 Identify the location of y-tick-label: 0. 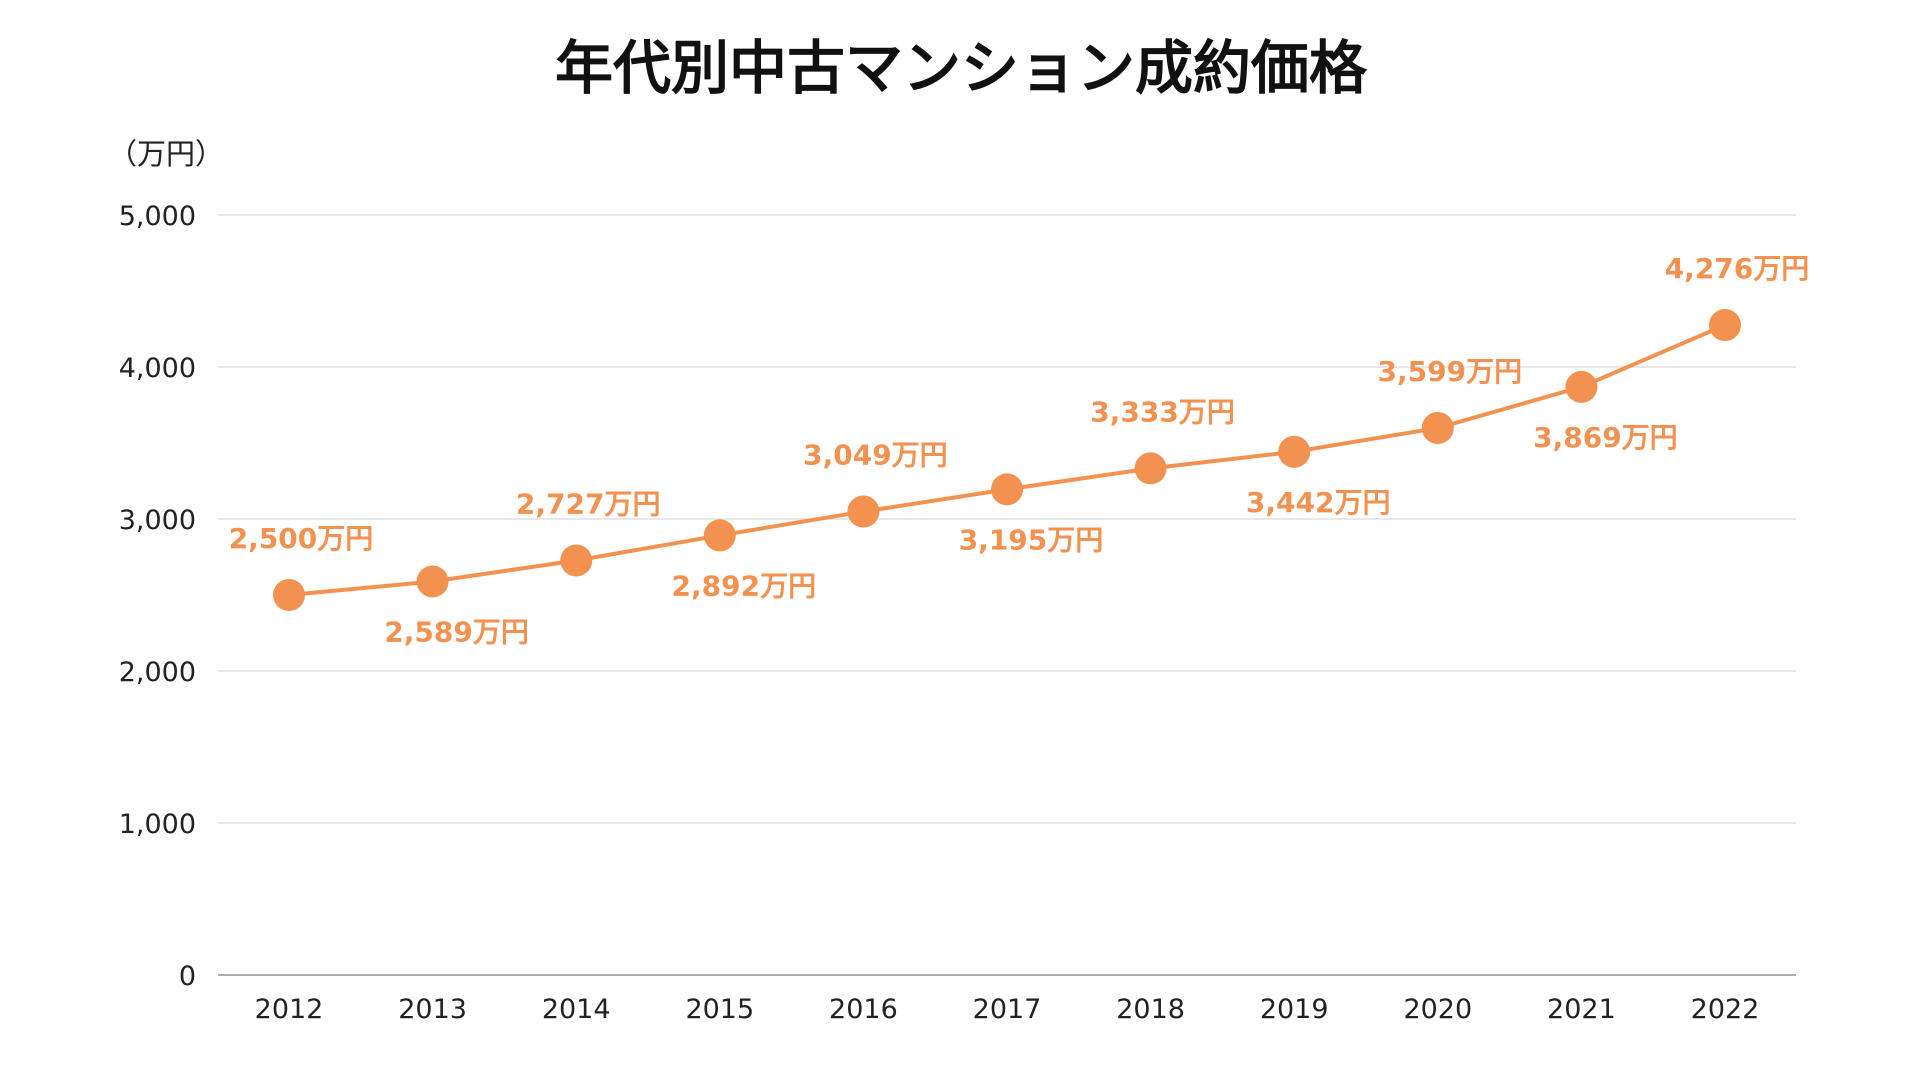
(187, 976).